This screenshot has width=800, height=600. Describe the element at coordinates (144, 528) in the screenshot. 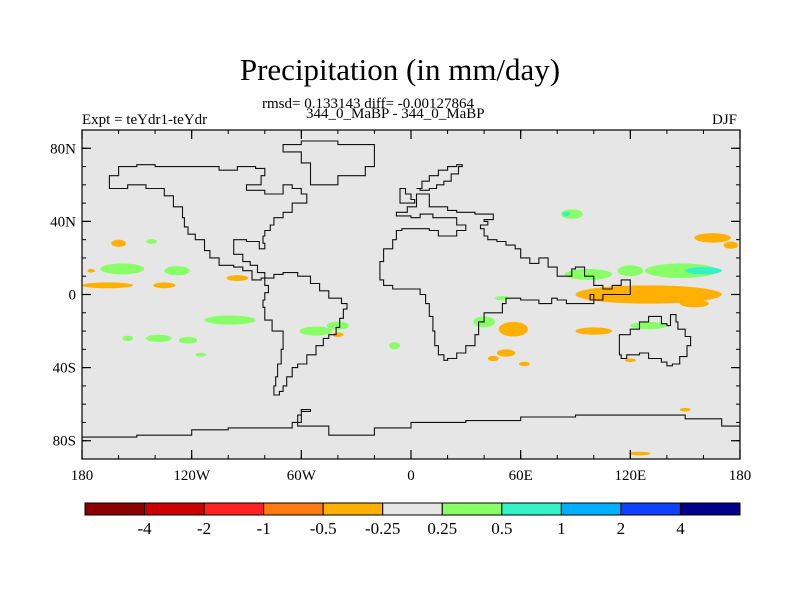

I see `colorbar-label: -4` at that location.